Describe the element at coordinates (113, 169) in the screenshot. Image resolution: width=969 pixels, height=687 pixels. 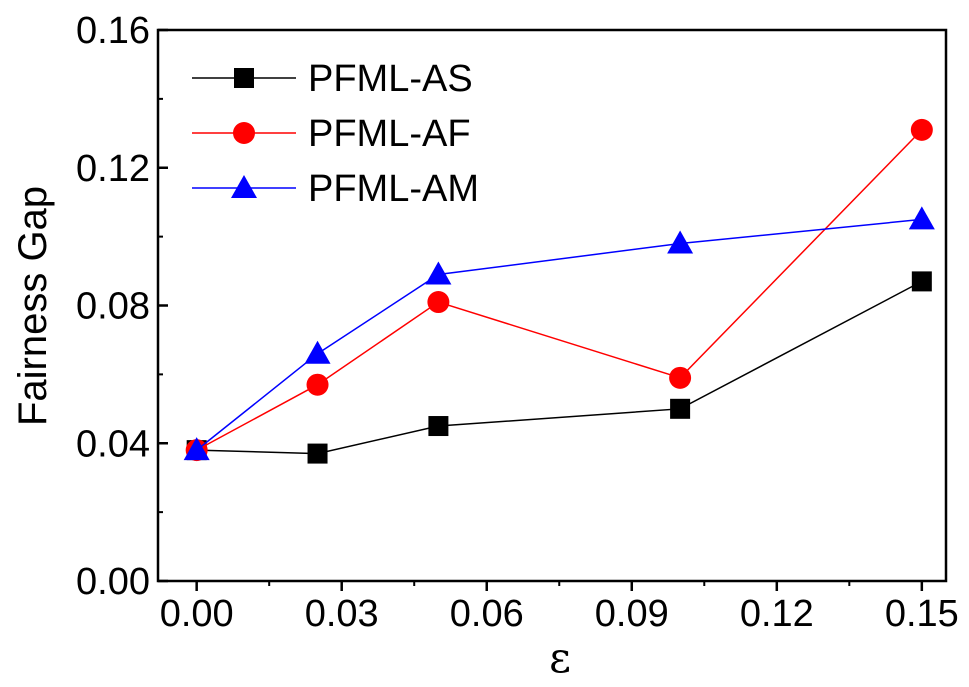
I see `y-tick-label: 0.12` at that location.